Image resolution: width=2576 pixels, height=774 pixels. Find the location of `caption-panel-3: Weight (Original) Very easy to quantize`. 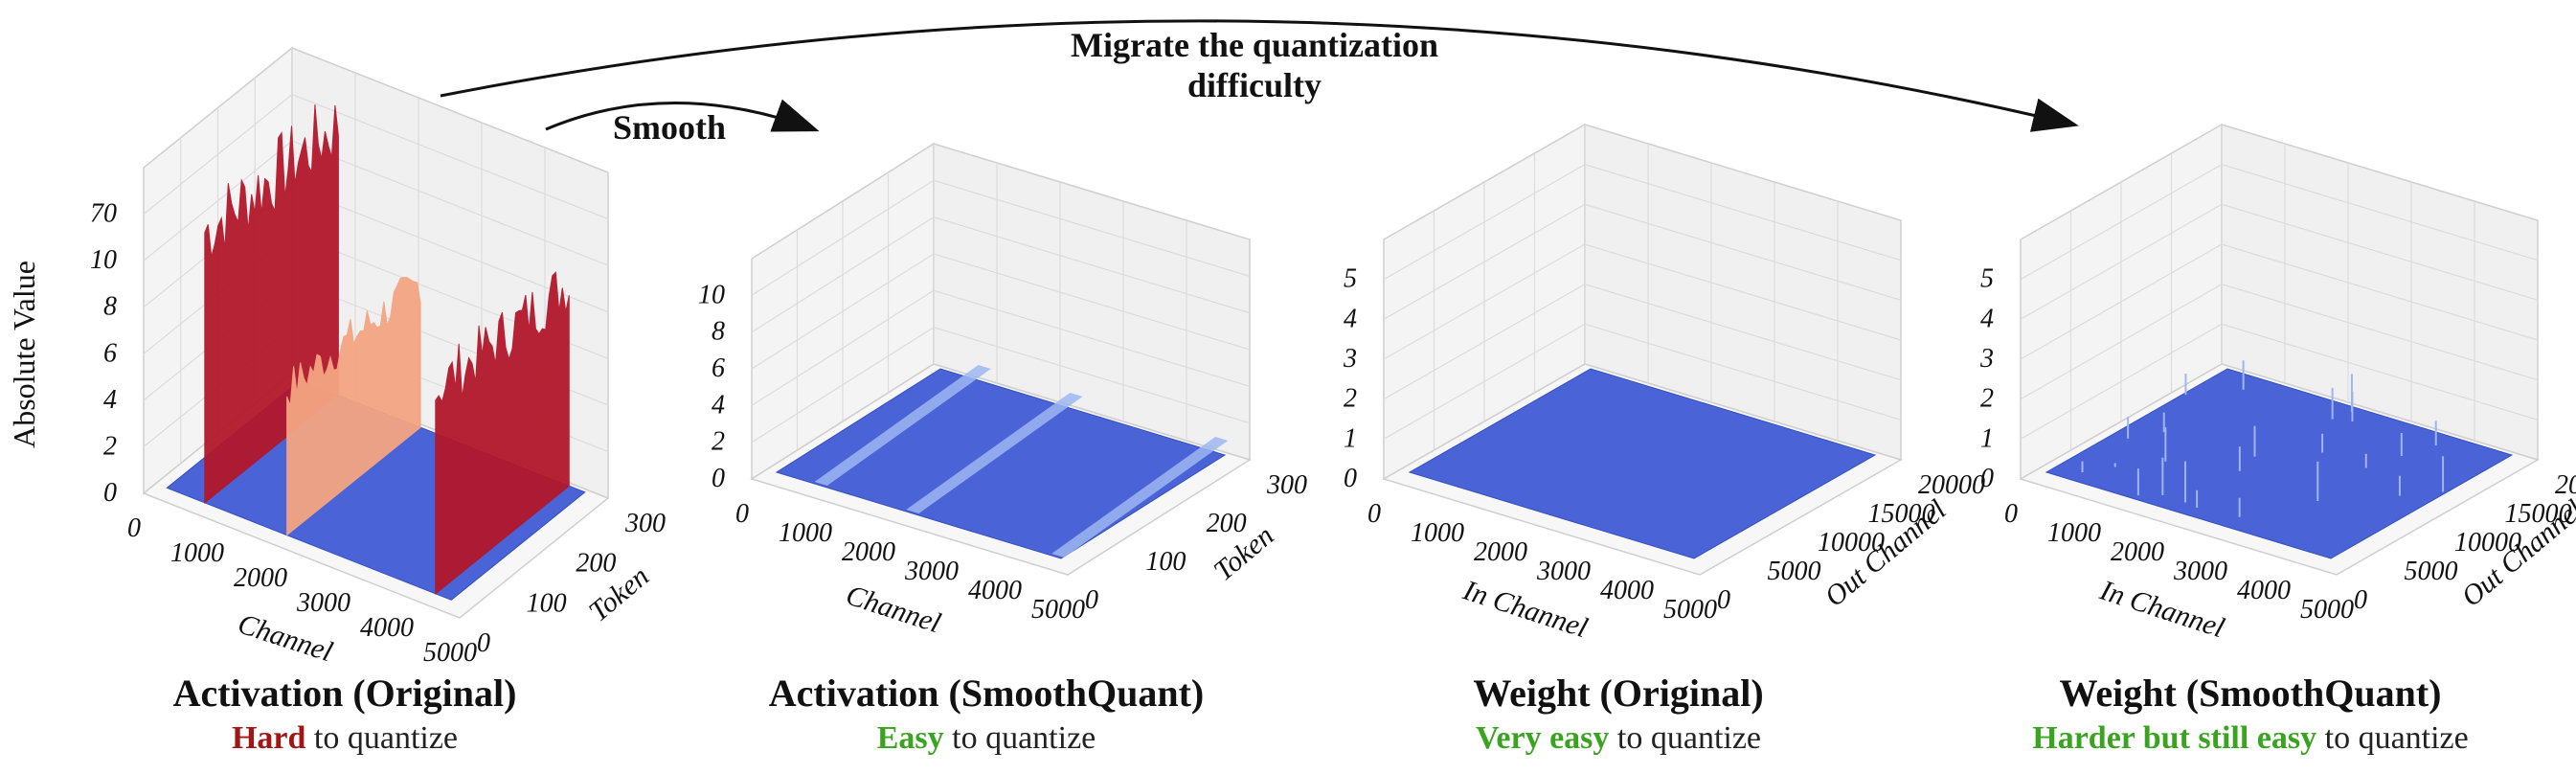

caption-panel-3: Weight (Original) Very easy to quantize is located at coordinates (1618, 716).